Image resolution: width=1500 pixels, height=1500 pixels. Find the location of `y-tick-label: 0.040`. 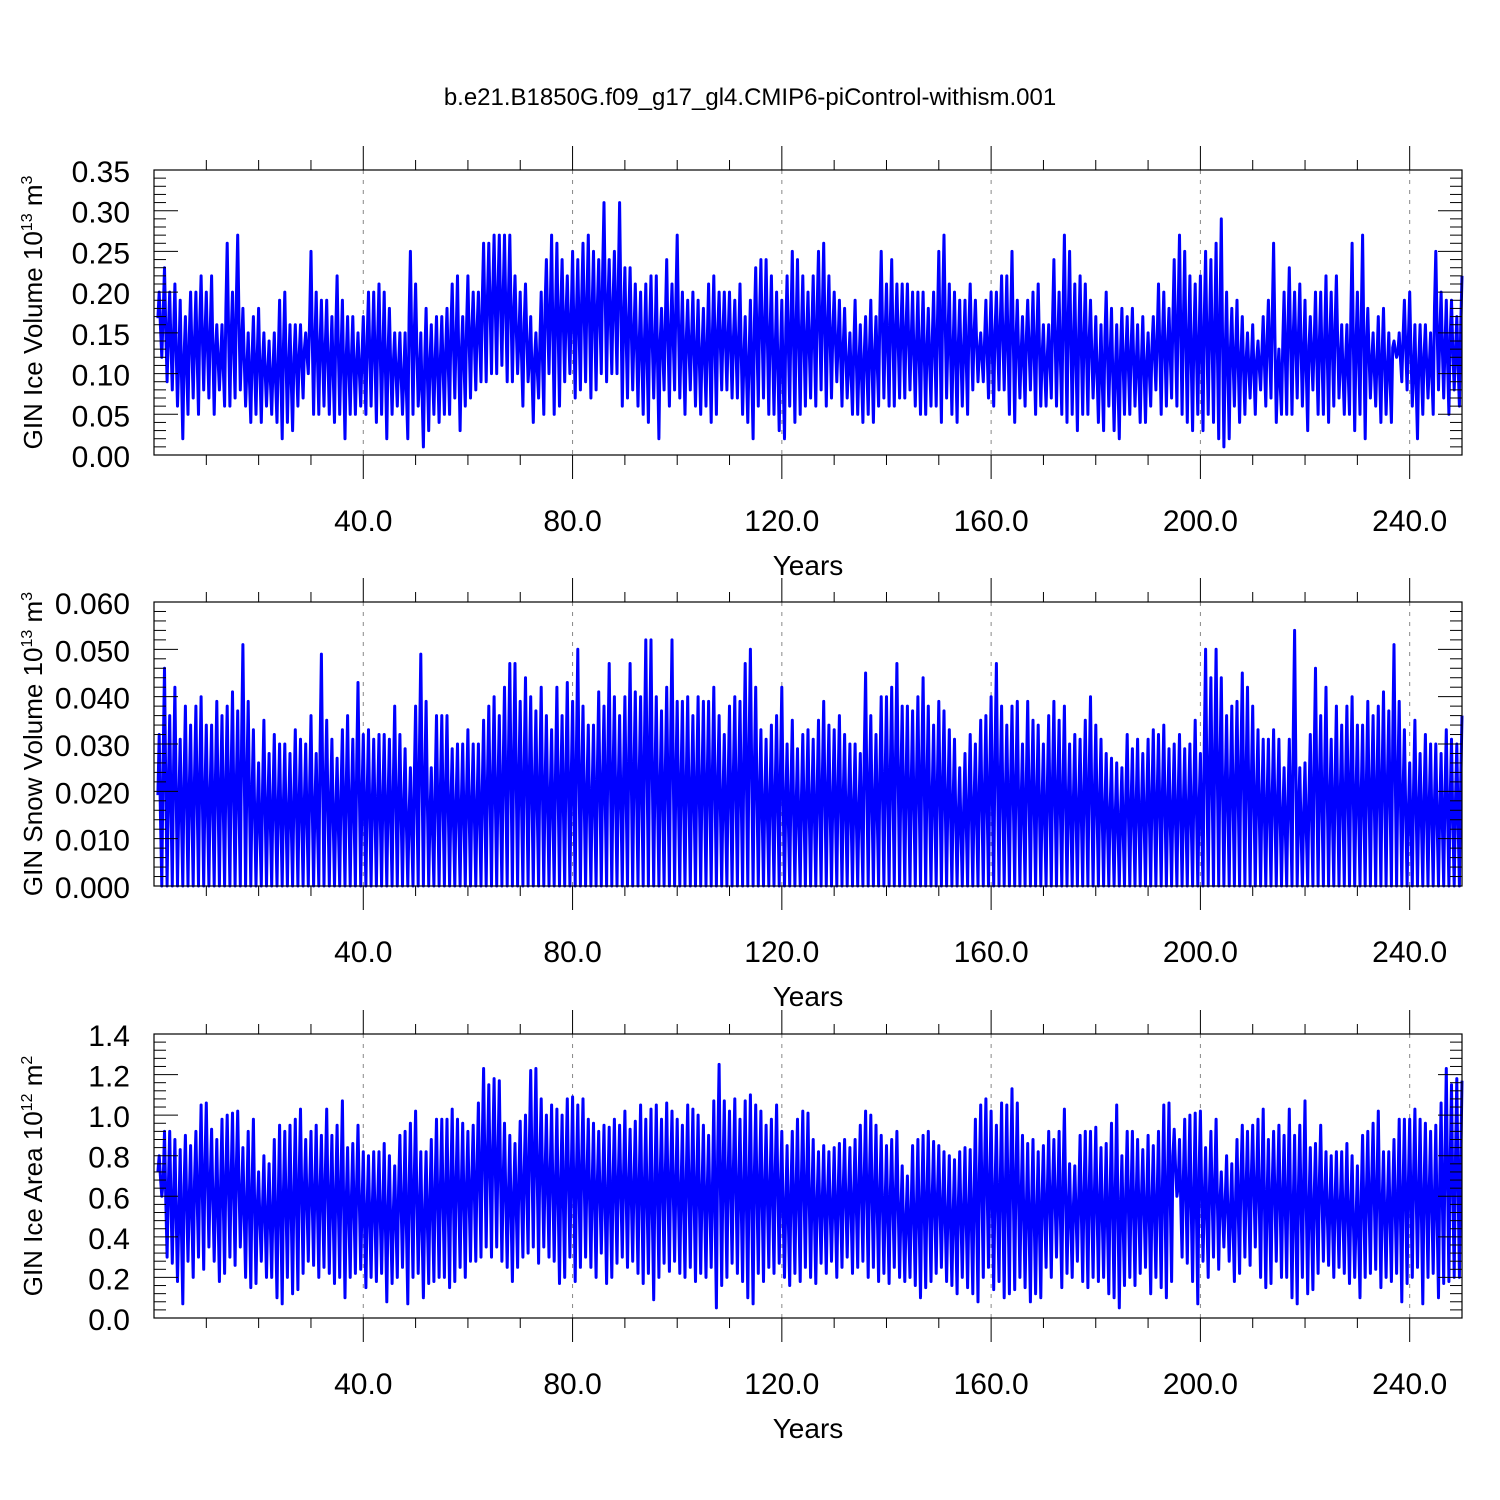

y-tick-label: 0.040 is located at coordinates (92, 699).